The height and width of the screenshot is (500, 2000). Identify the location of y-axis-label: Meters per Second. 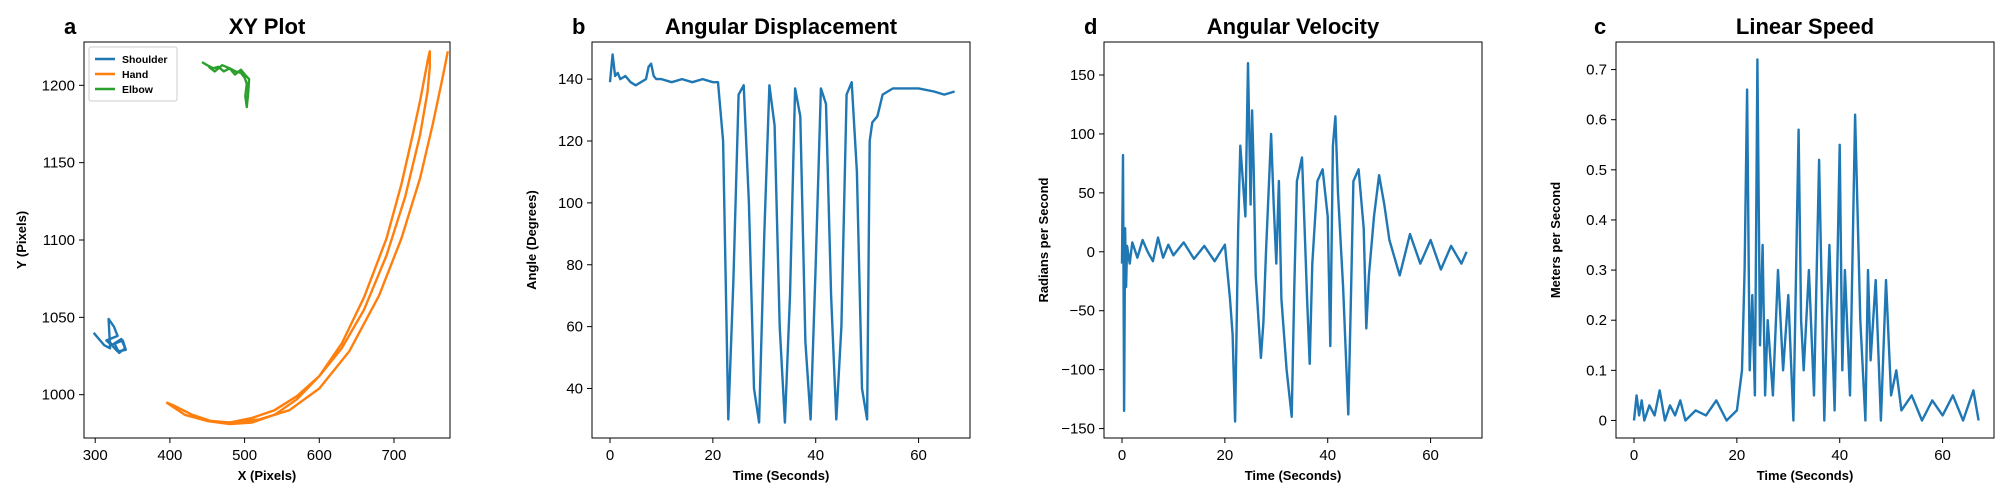
(1555, 240).